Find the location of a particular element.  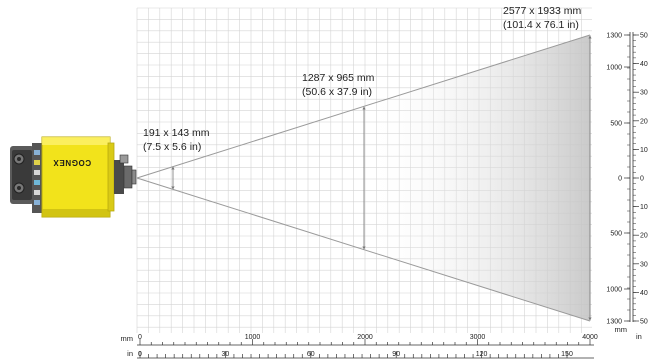

bottom-axis: mm in 0 1000 2000 3000 4000 0 30 60 90 120 150 is located at coordinates (359, 346).